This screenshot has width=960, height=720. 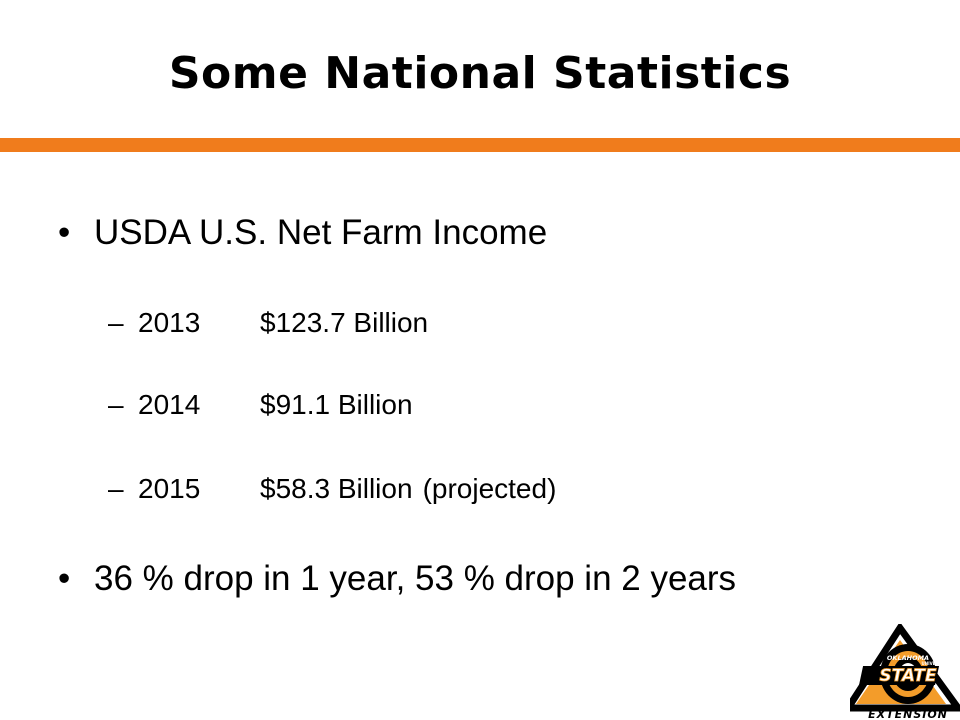 What do you see at coordinates (908, 658) in the screenshot?
I see `logo-text-oklahoma: OKLAHOMA` at bounding box center [908, 658].